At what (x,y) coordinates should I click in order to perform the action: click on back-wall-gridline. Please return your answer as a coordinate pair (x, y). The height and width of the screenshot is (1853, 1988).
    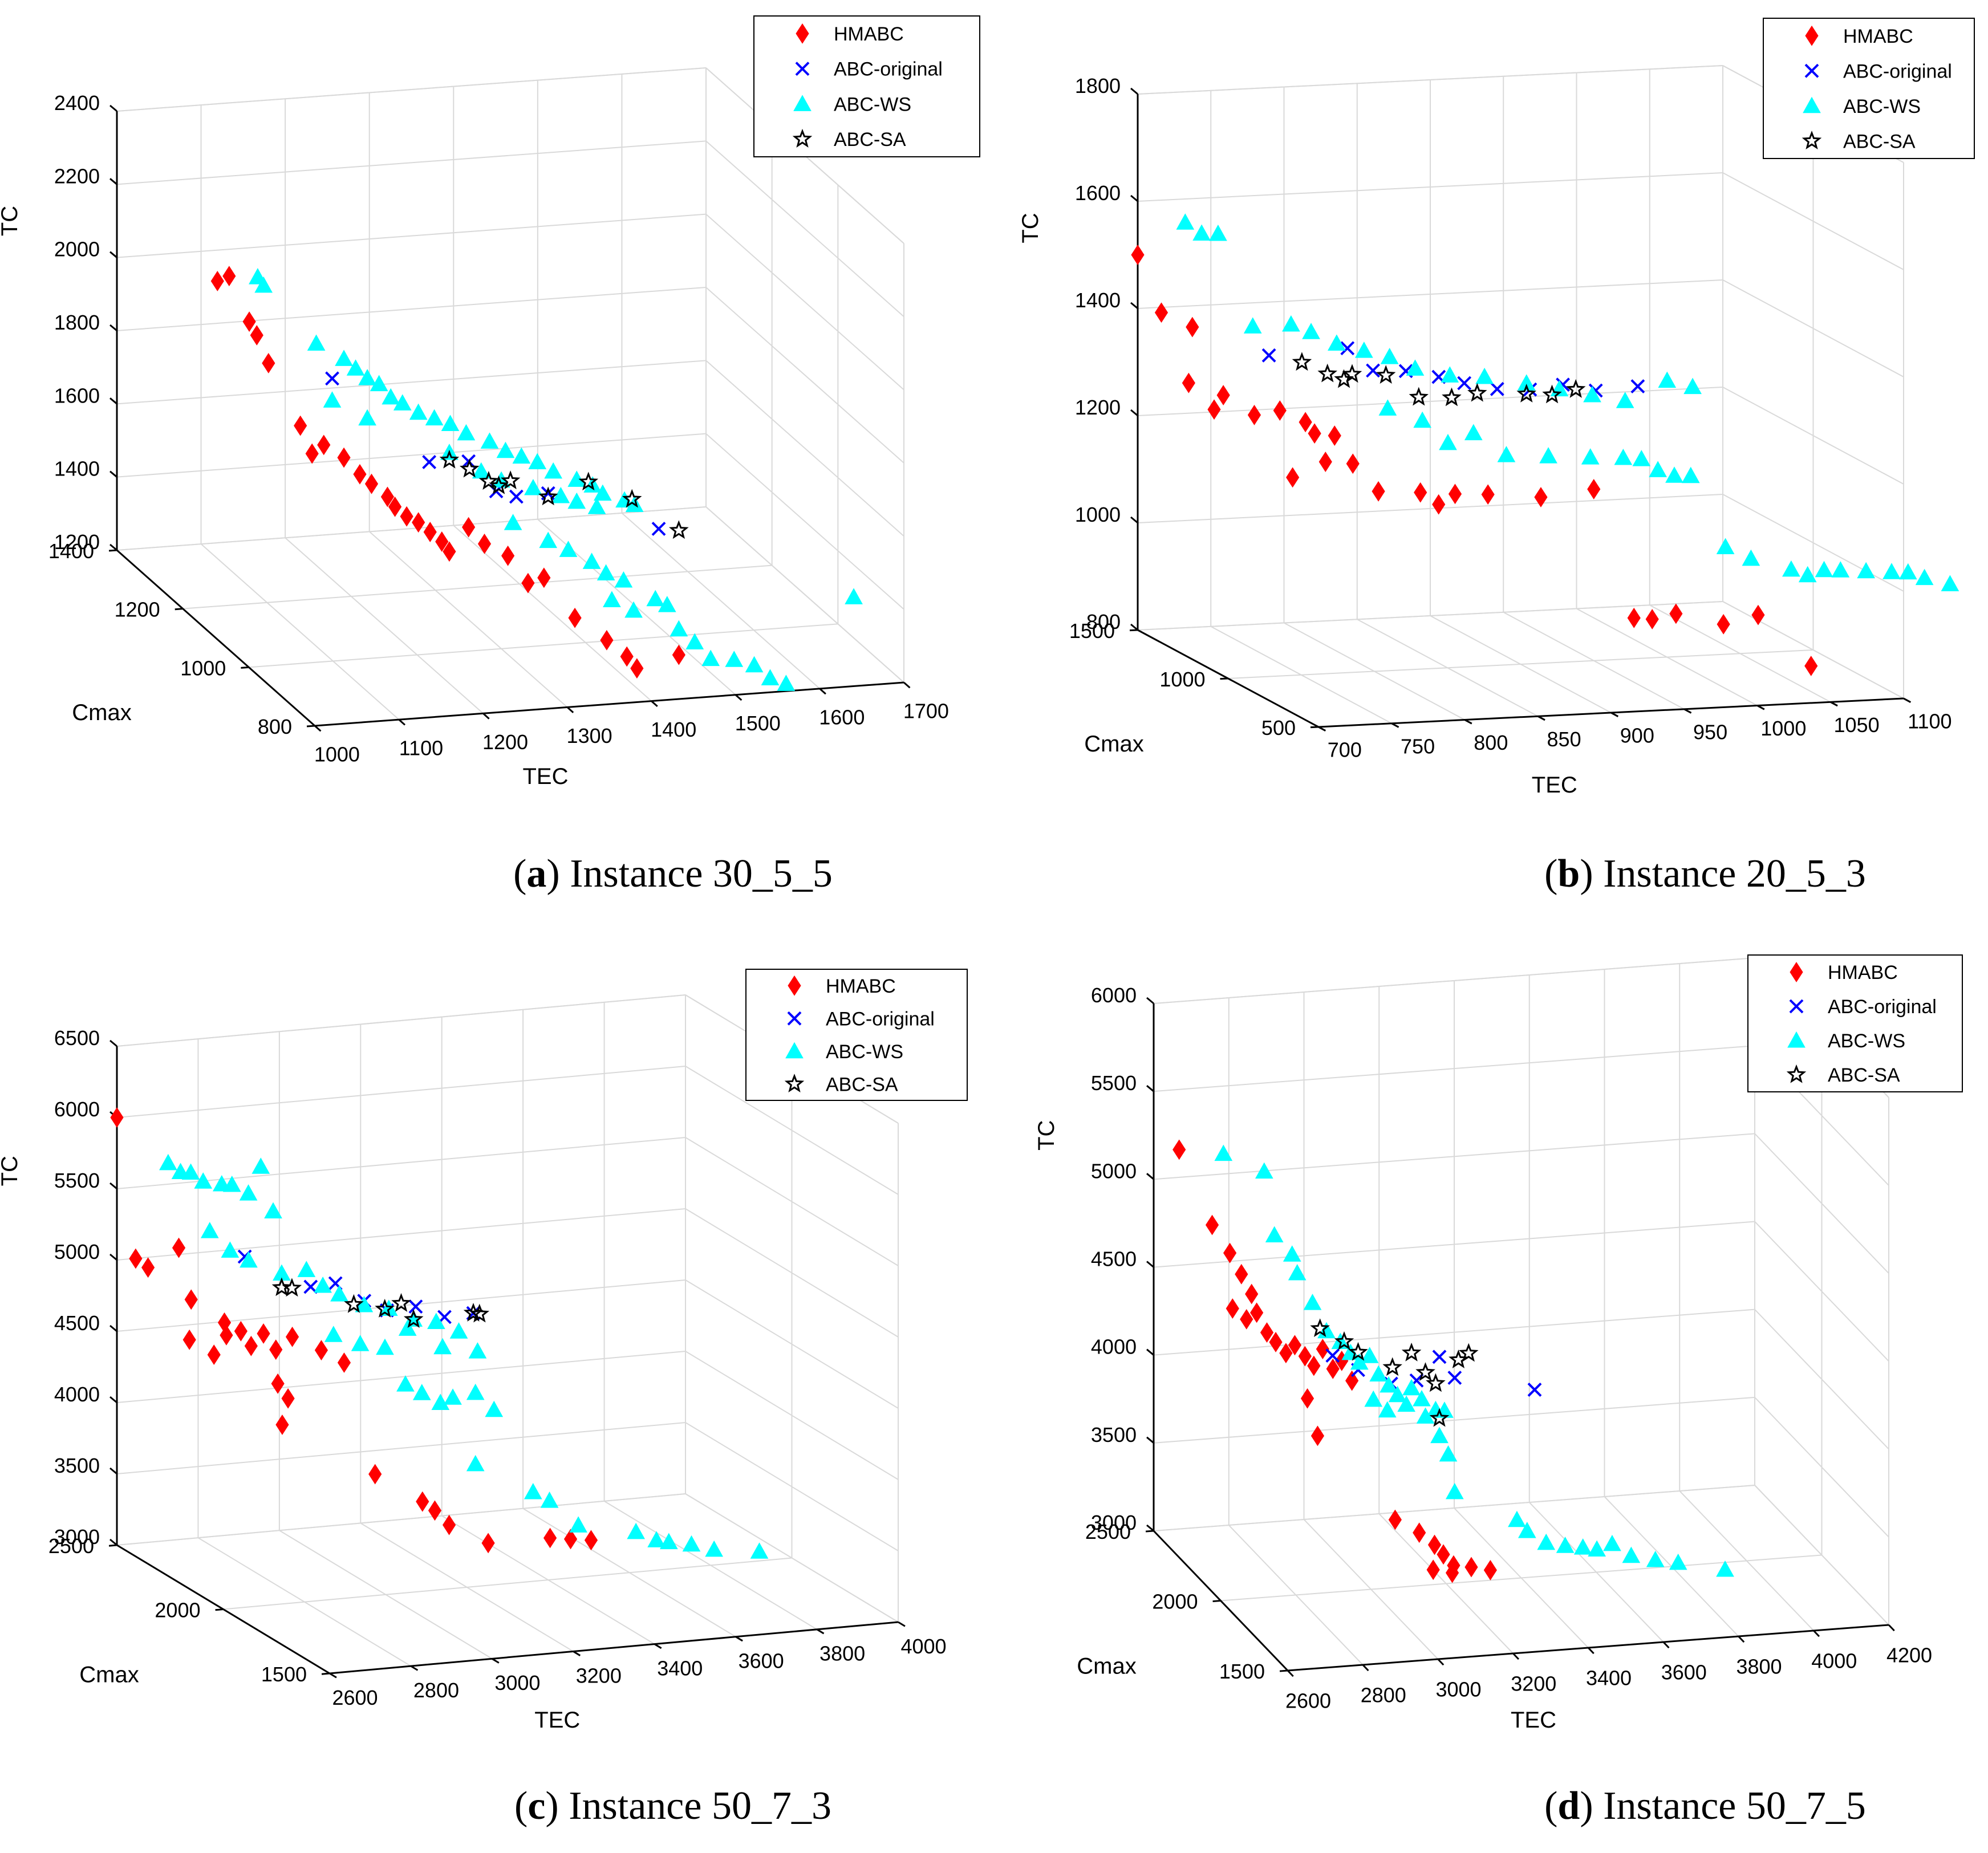
    Looking at the image, I should click on (401, 1234).